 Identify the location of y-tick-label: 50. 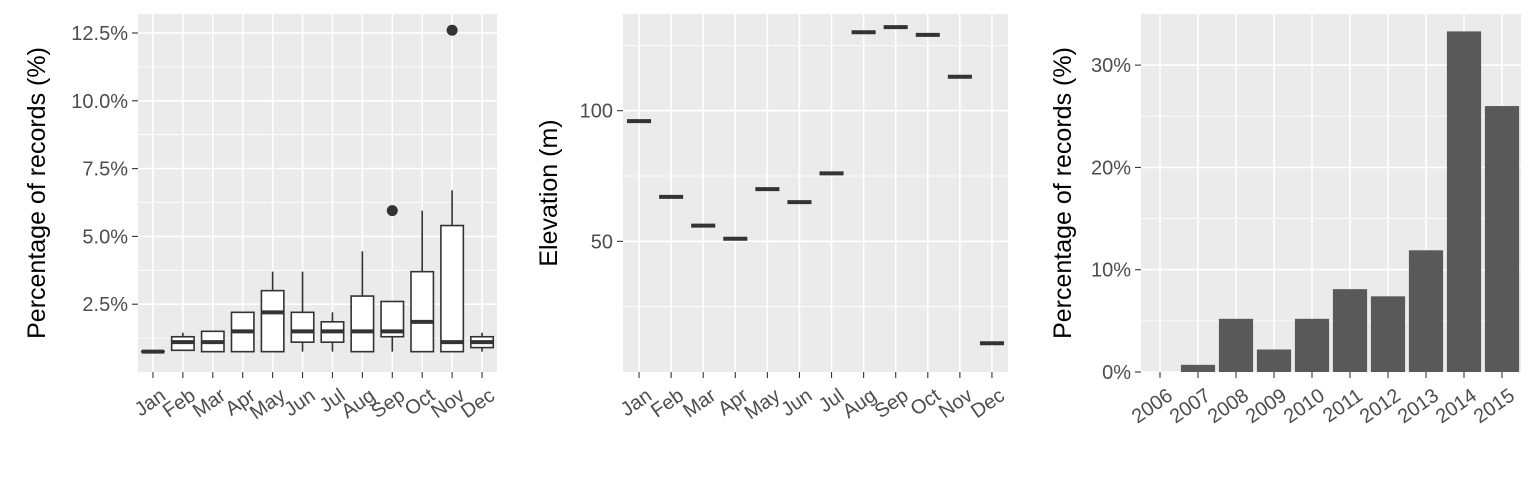
(602, 242).